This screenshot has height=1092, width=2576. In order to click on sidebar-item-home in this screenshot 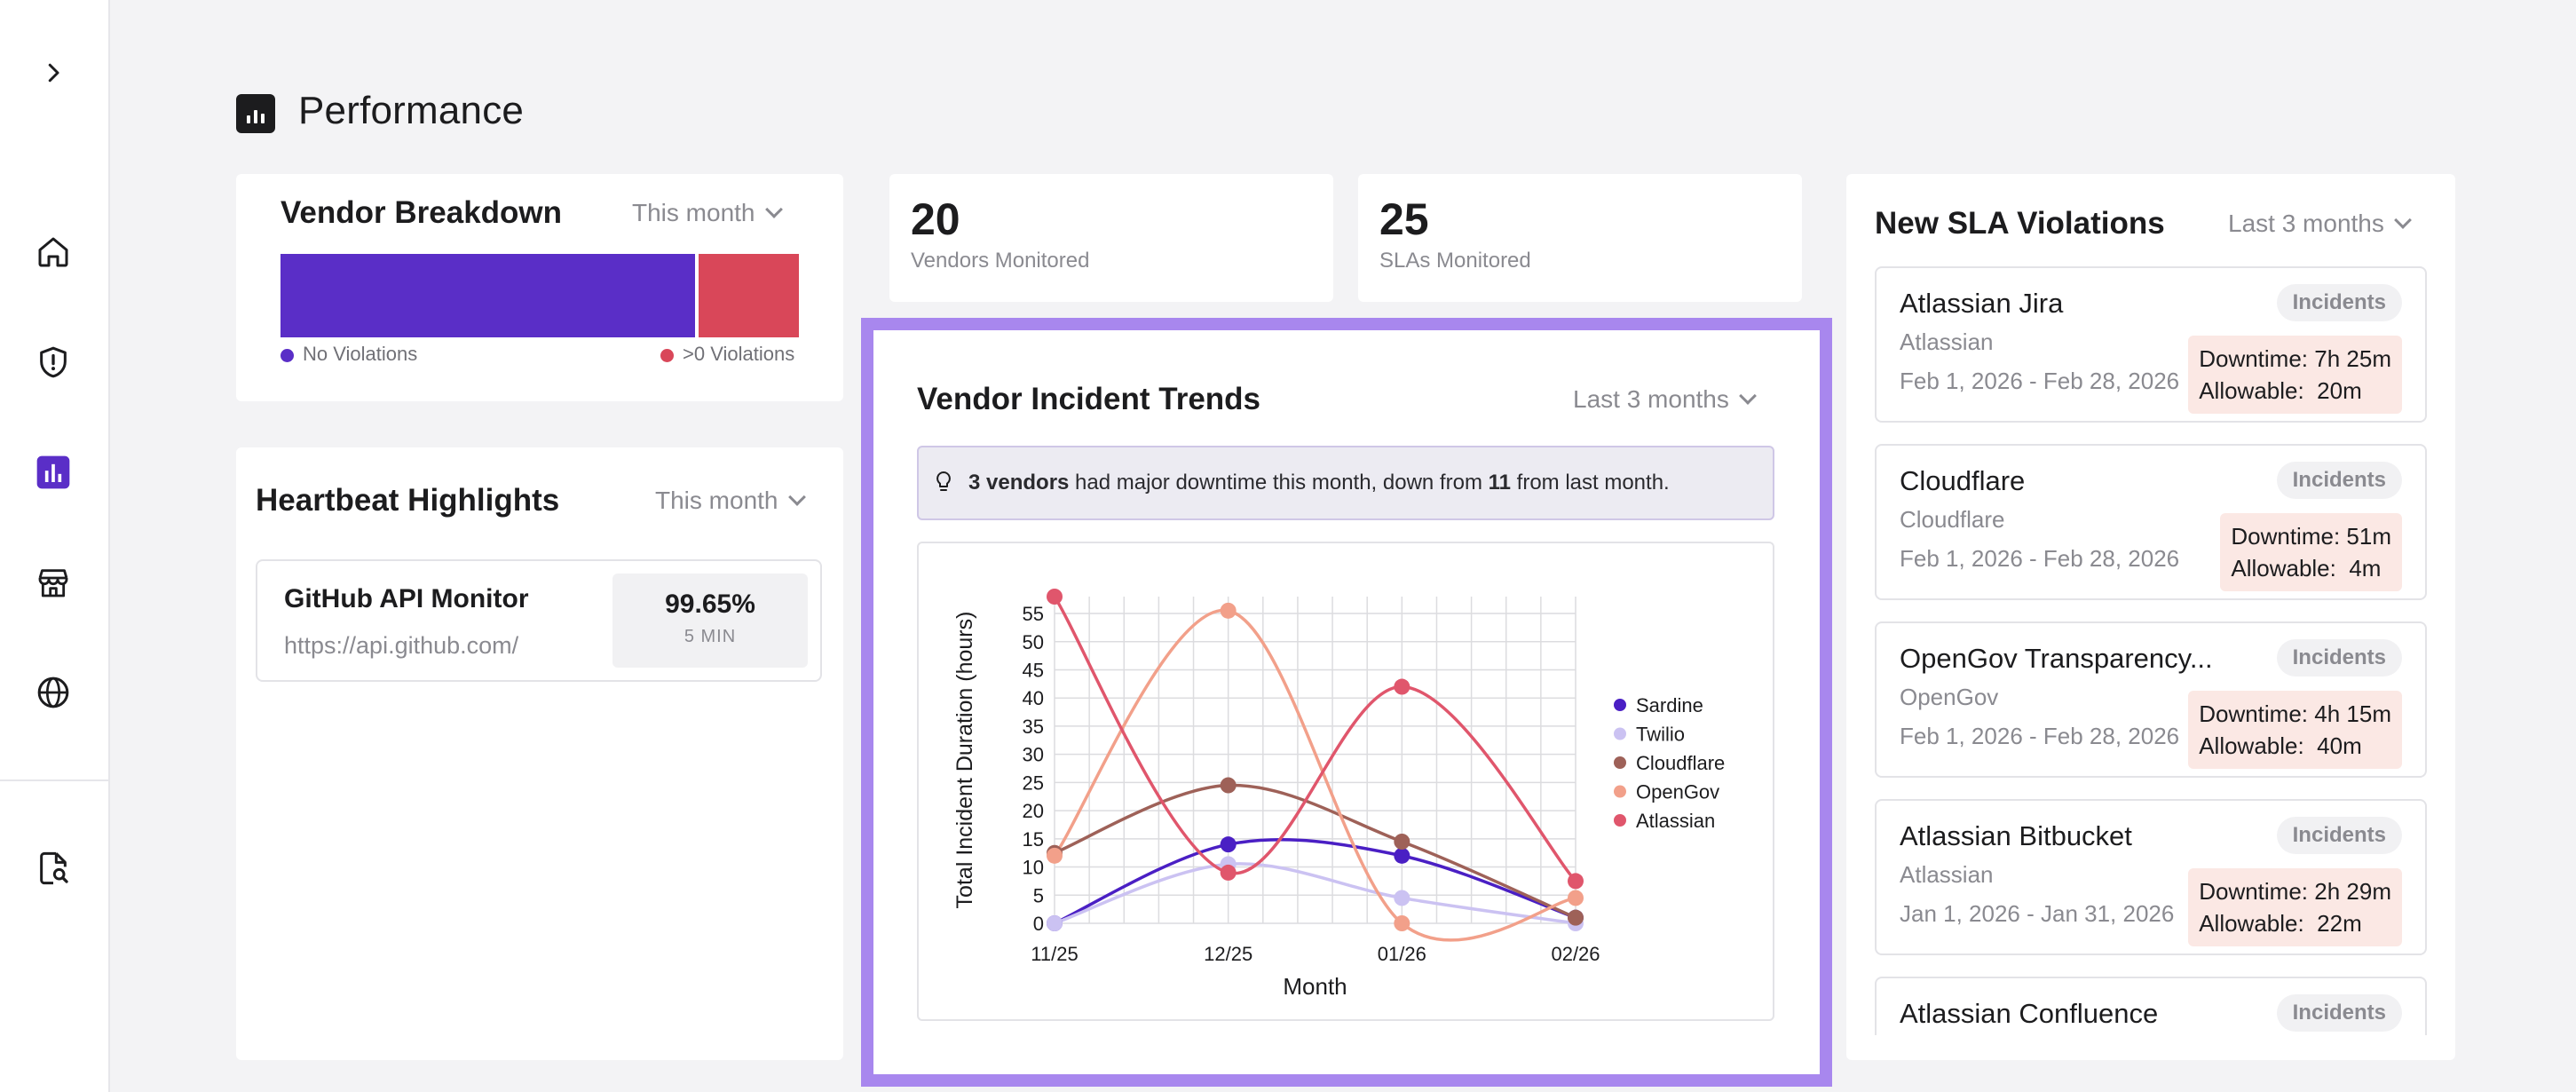, I will do `click(53, 252)`.